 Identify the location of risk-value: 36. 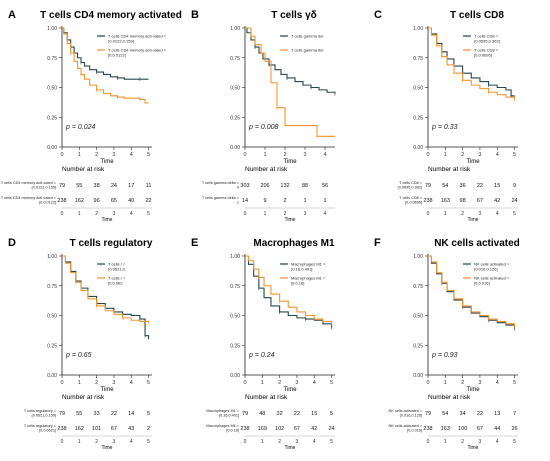
(463, 186).